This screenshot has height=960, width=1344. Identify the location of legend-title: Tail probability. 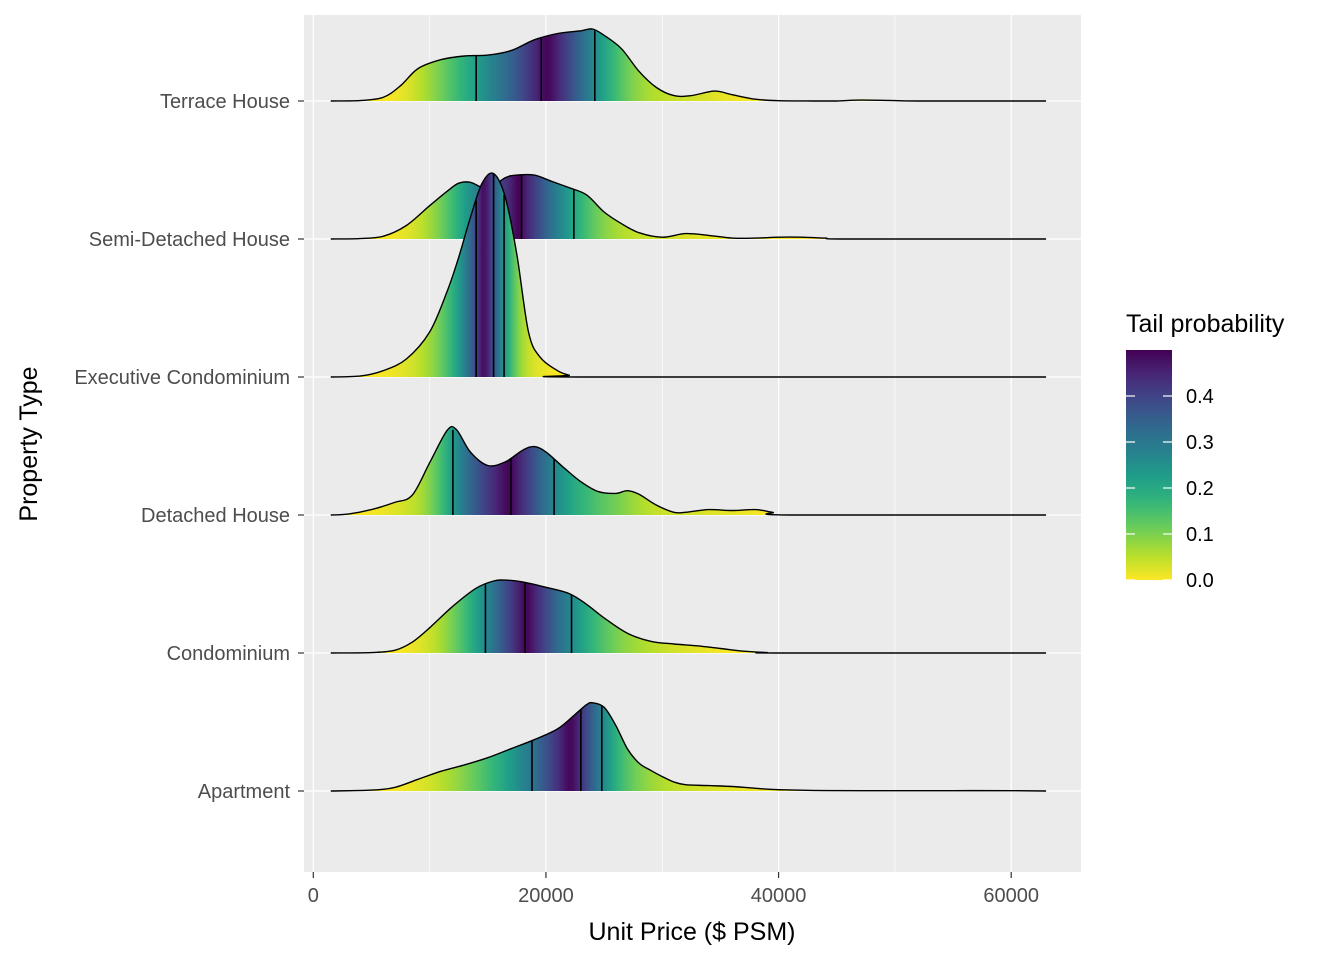
(1205, 324).